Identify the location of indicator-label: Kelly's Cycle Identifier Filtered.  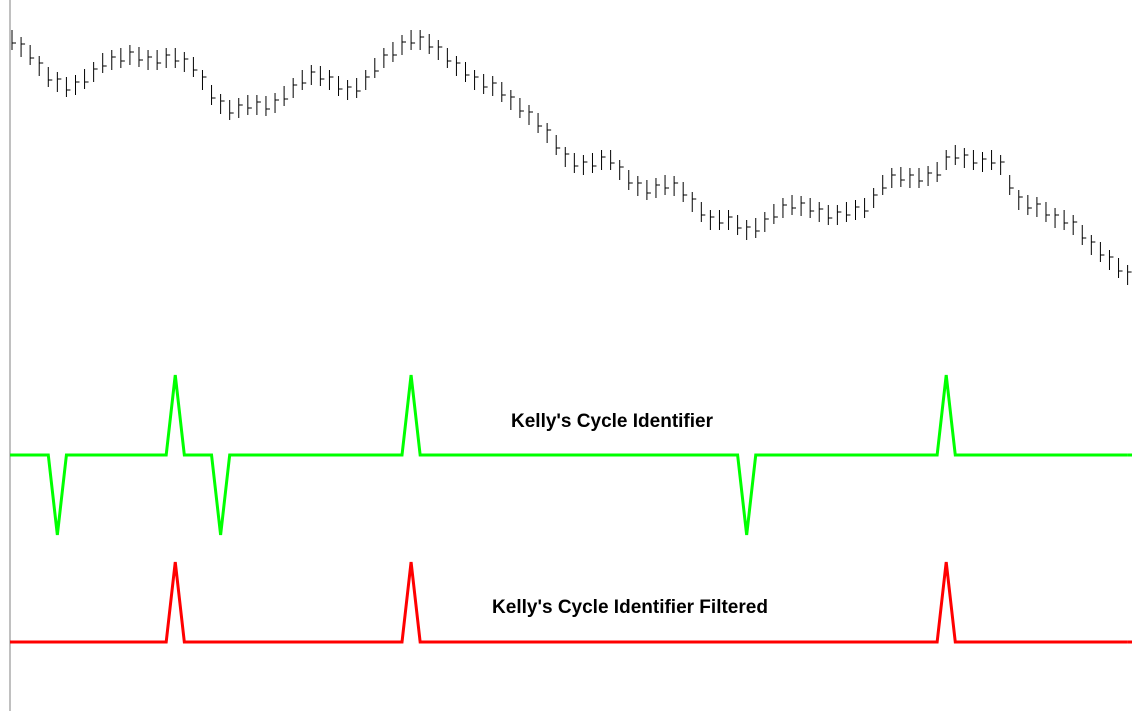
(630, 607).